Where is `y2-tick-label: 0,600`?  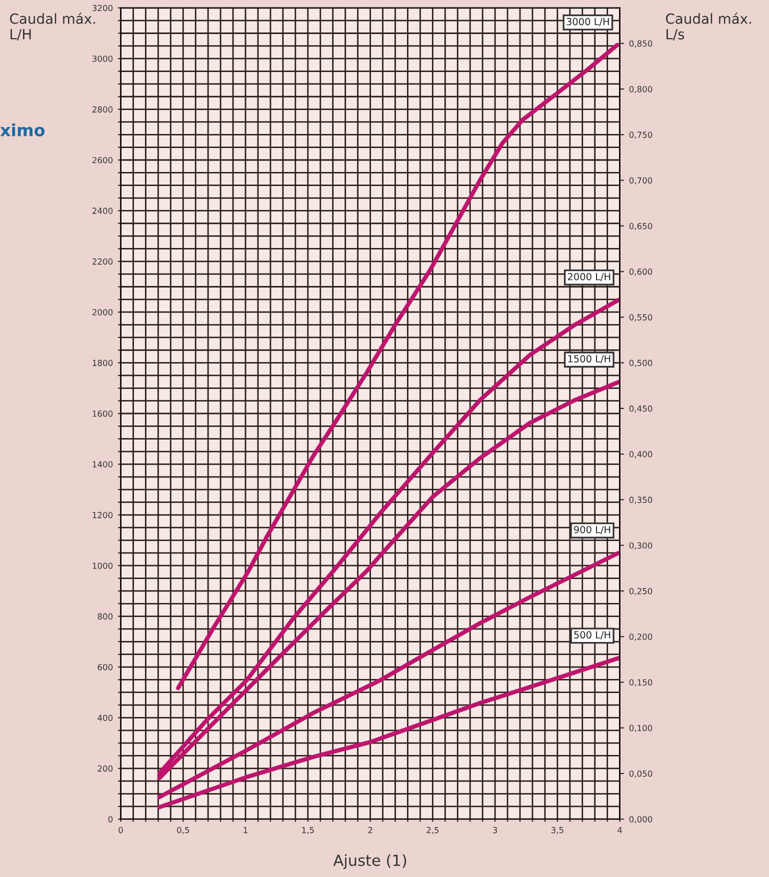 y2-tick-label: 0,600 is located at coordinates (640, 272).